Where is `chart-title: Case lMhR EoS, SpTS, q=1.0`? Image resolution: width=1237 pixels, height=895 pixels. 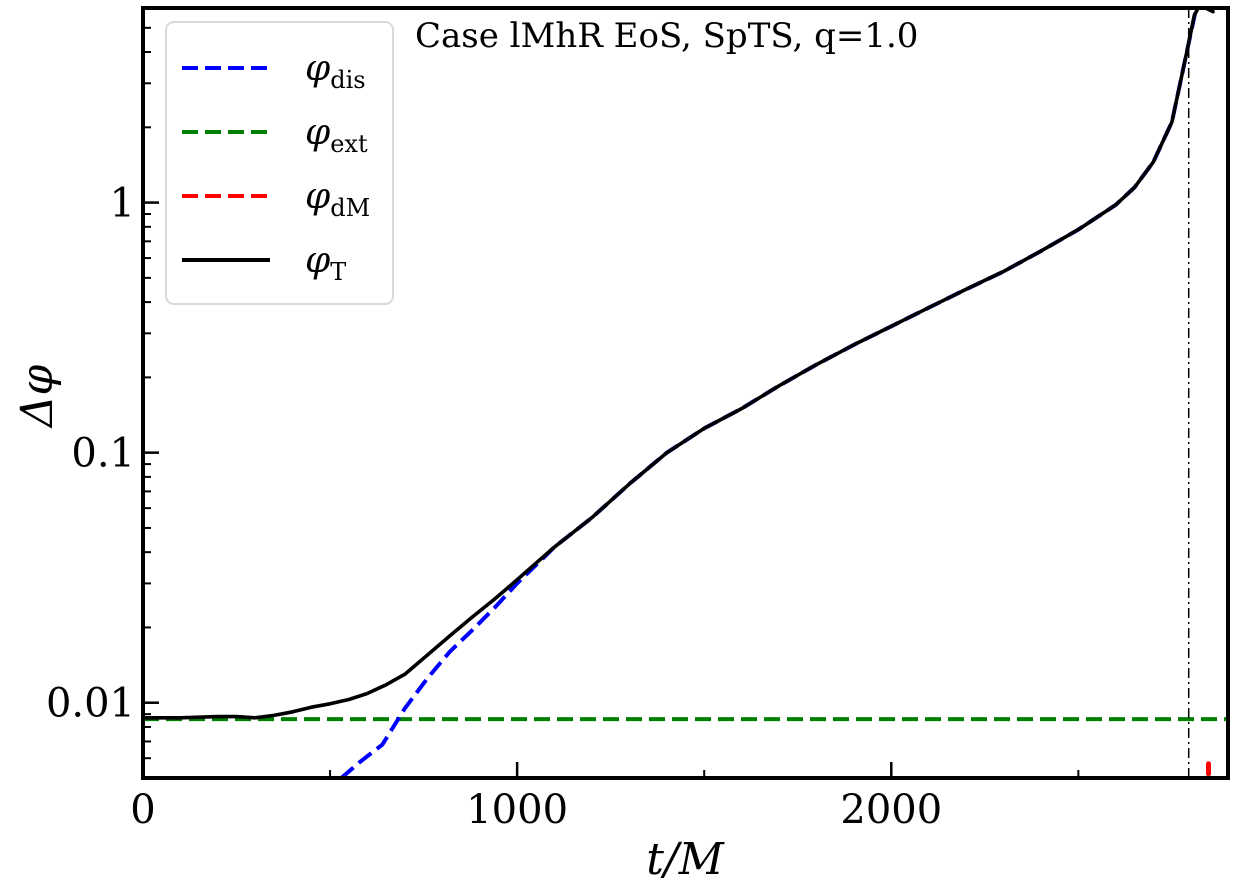
chart-title: Case lMhR EoS, SpTS, q=1.0 is located at coordinates (666, 36).